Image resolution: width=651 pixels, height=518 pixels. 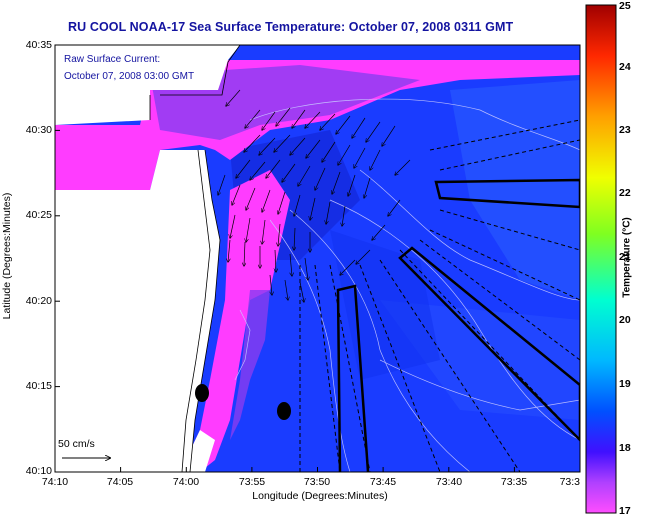 What do you see at coordinates (112, 59) in the screenshot?
I see `overlay-label-1: Raw Surface Current:` at bounding box center [112, 59].